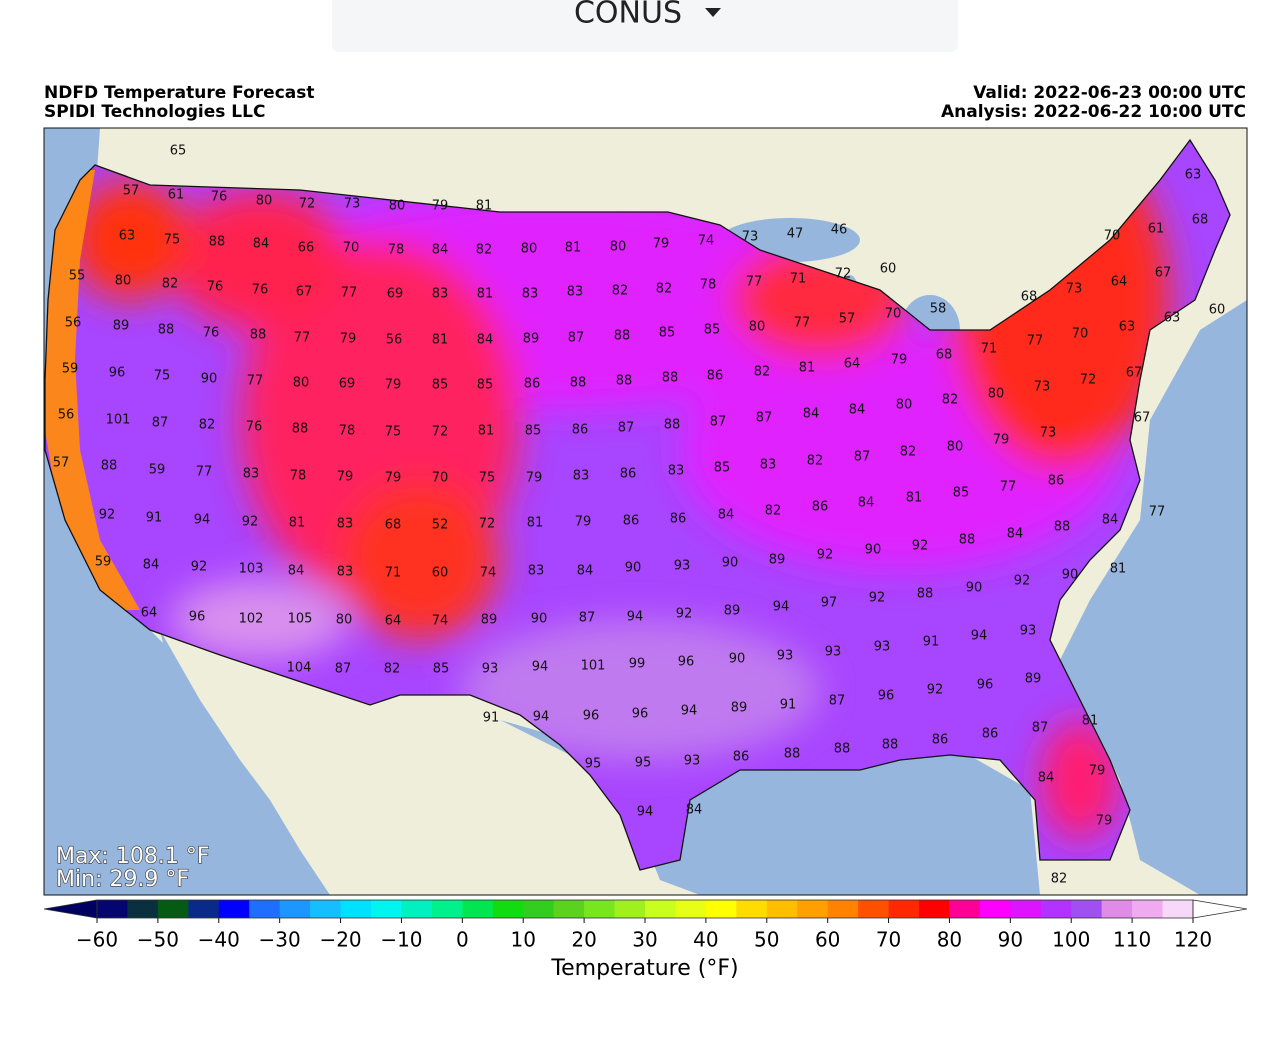  Describe the element at coordinates (827, 940) in the screenshot. I see `colorbar-tick-label: 60` at that location.